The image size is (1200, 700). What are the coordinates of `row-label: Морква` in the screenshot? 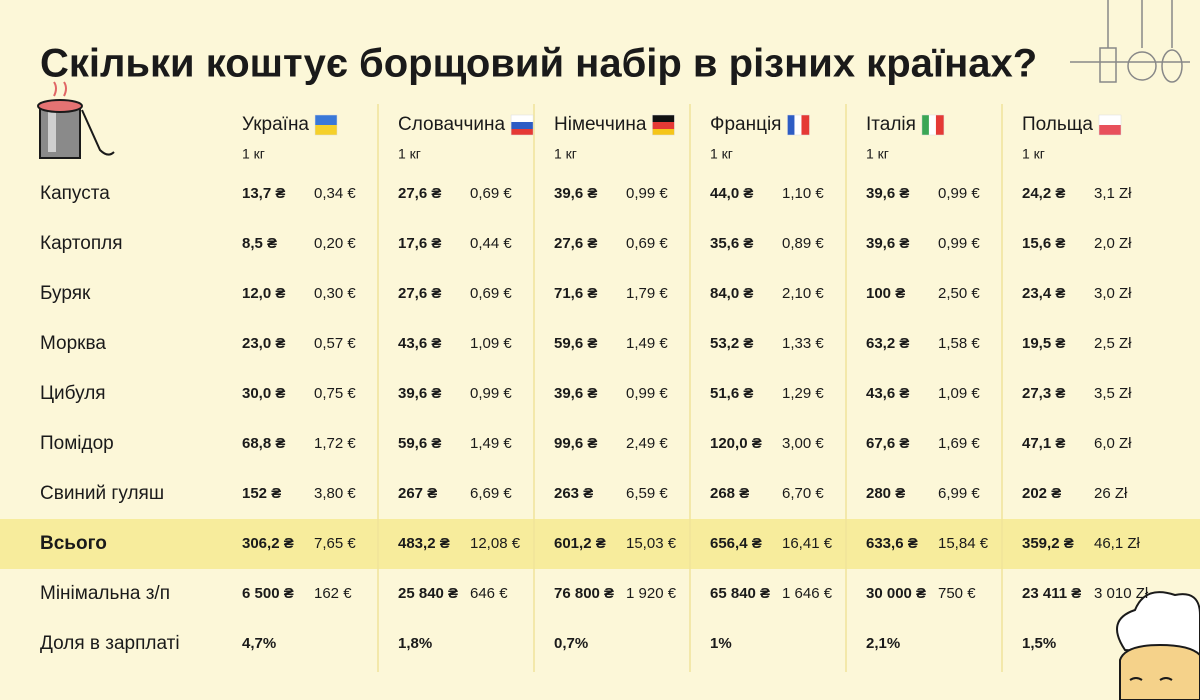 It's located at (73, 343).